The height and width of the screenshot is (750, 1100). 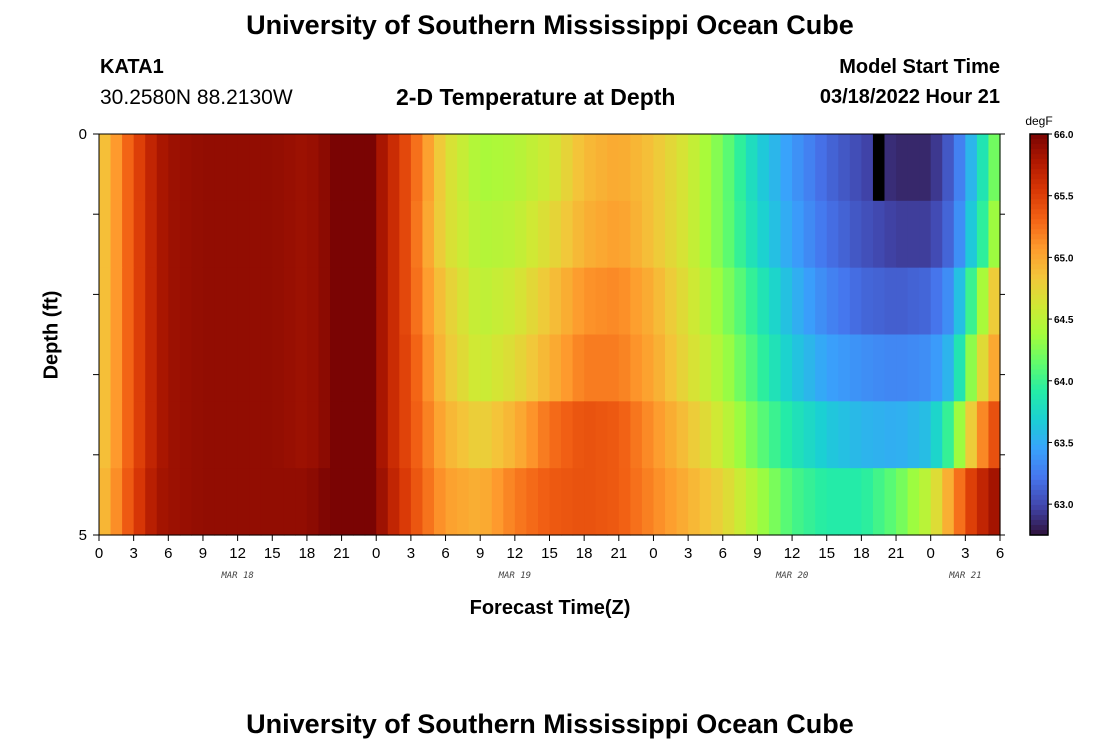 I want to click on x-day-label: MAR 20, so click(x=792, y=576).